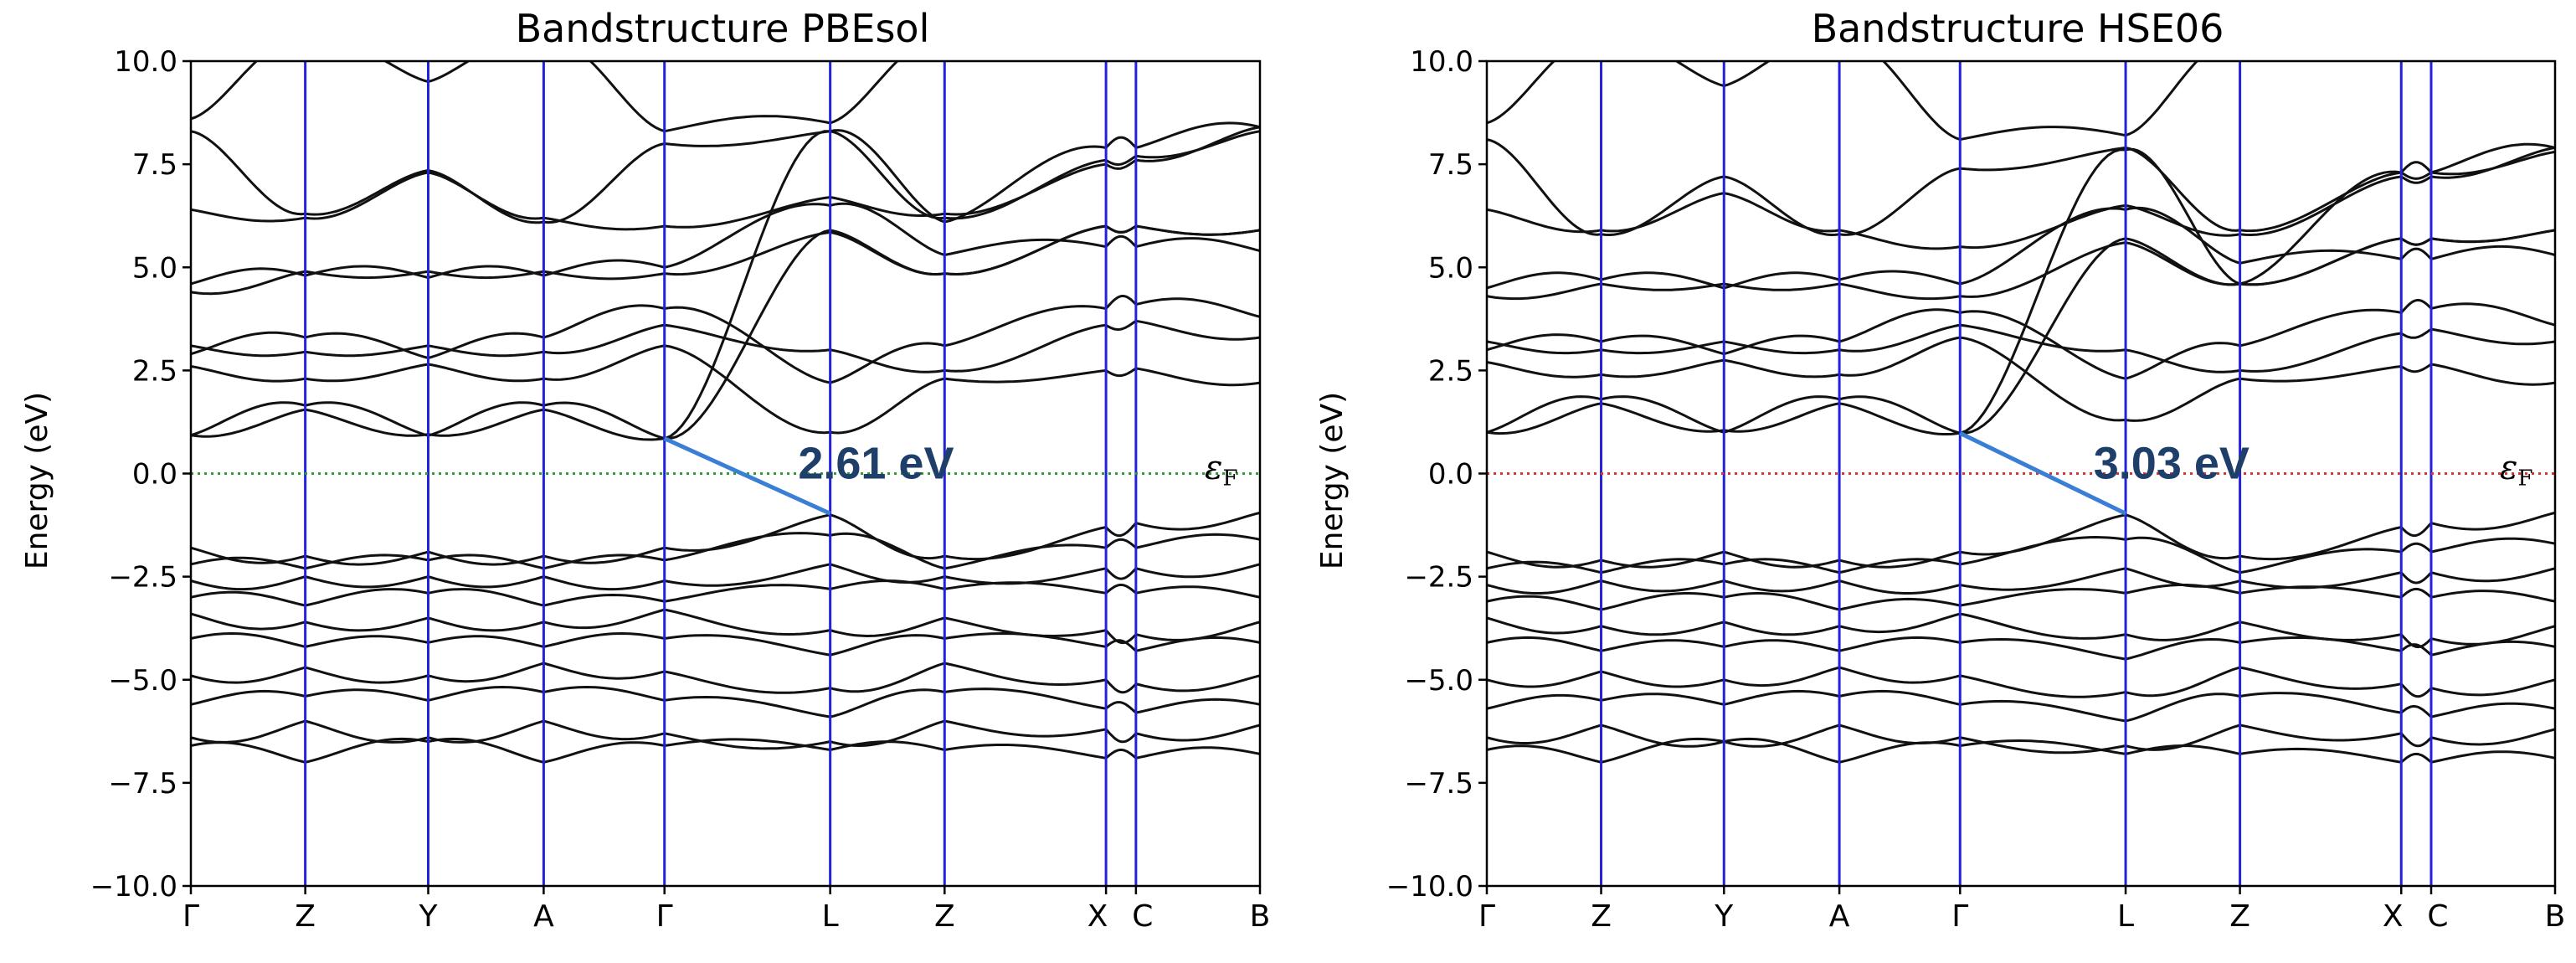 This screenshot has width=2576, height=963. What do you see at coordinates (2172, 464) in the screenshot?
I see `band-gap-label: 3.03 eV` at bounding box center [2172, 464].